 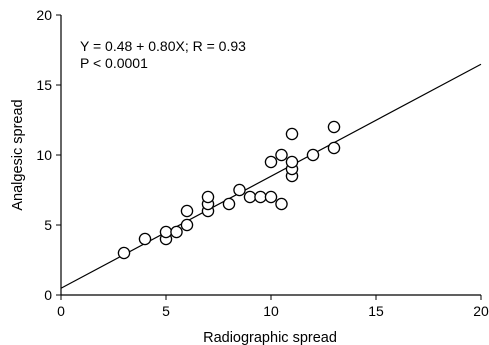 What do you see at coordinates (166, 311) in the screenshot?
I see `x-tick-label: 5` at bounding box center [166, 311].